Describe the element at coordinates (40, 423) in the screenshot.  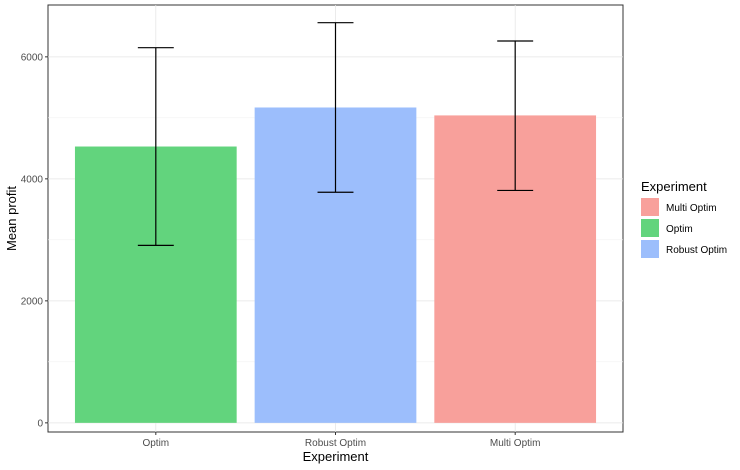
I see `y-tick-label: 0` at that location.